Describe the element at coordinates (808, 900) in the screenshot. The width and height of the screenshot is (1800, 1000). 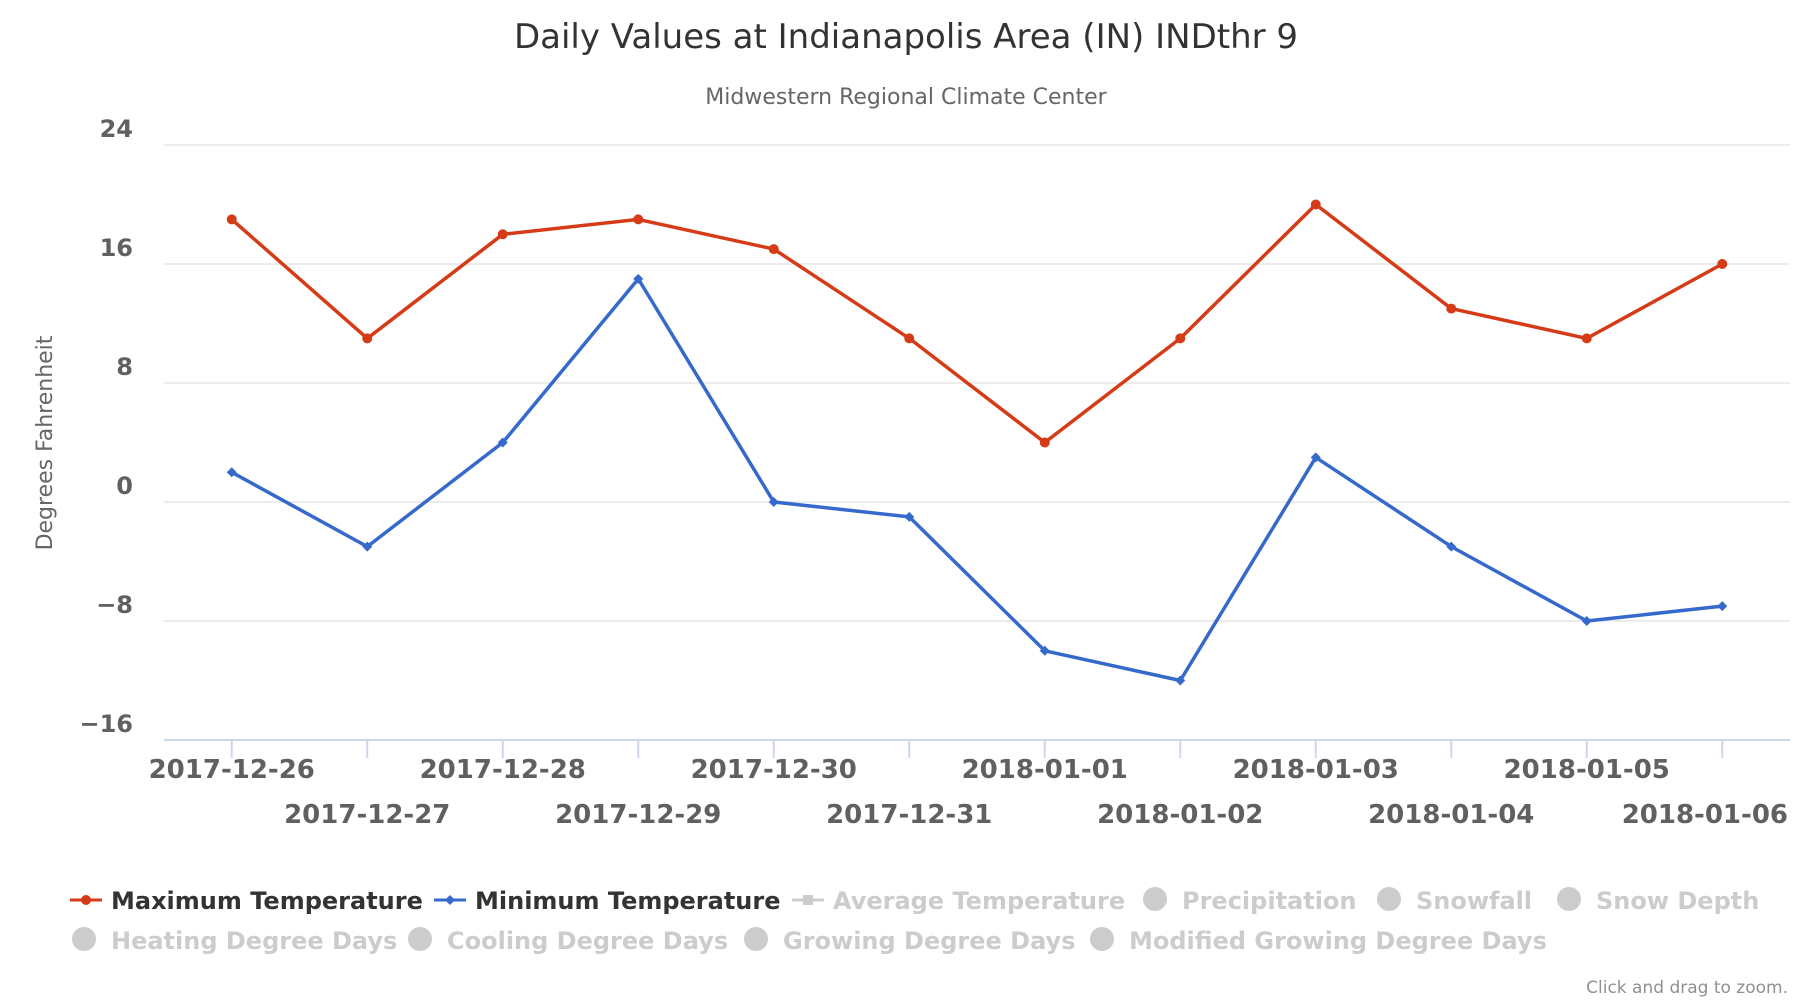
I see `line-square-marker-icon` at that location.